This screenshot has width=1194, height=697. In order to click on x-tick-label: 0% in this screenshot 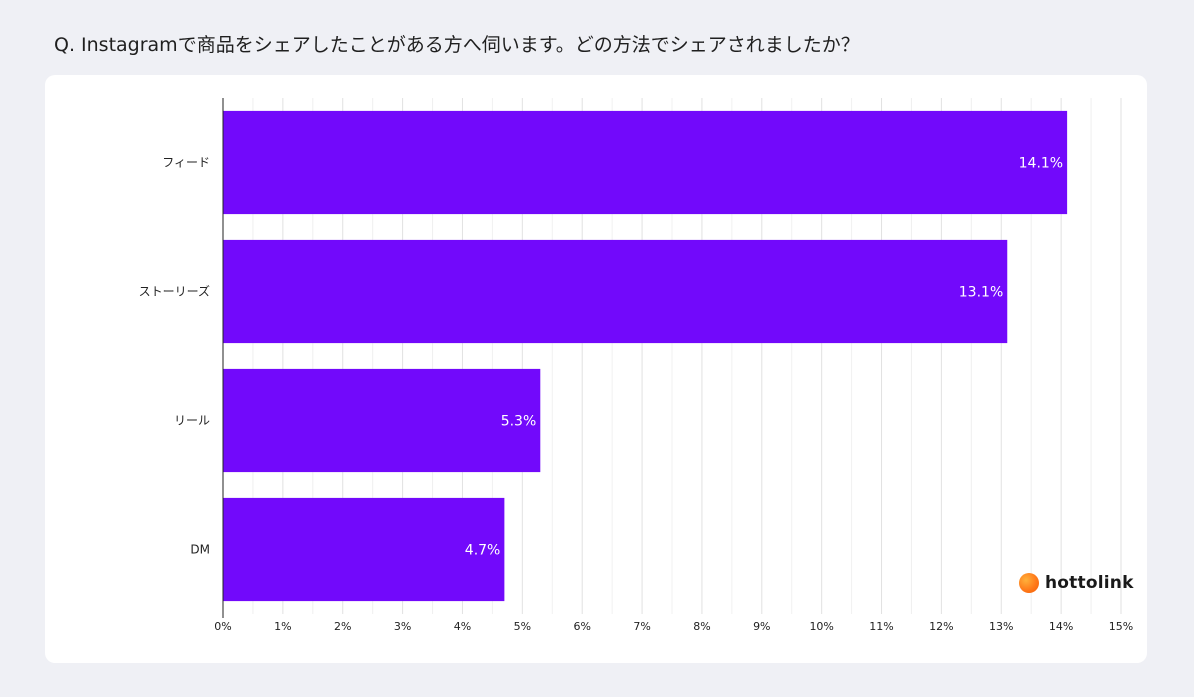, I will do `click(222, 626)`.